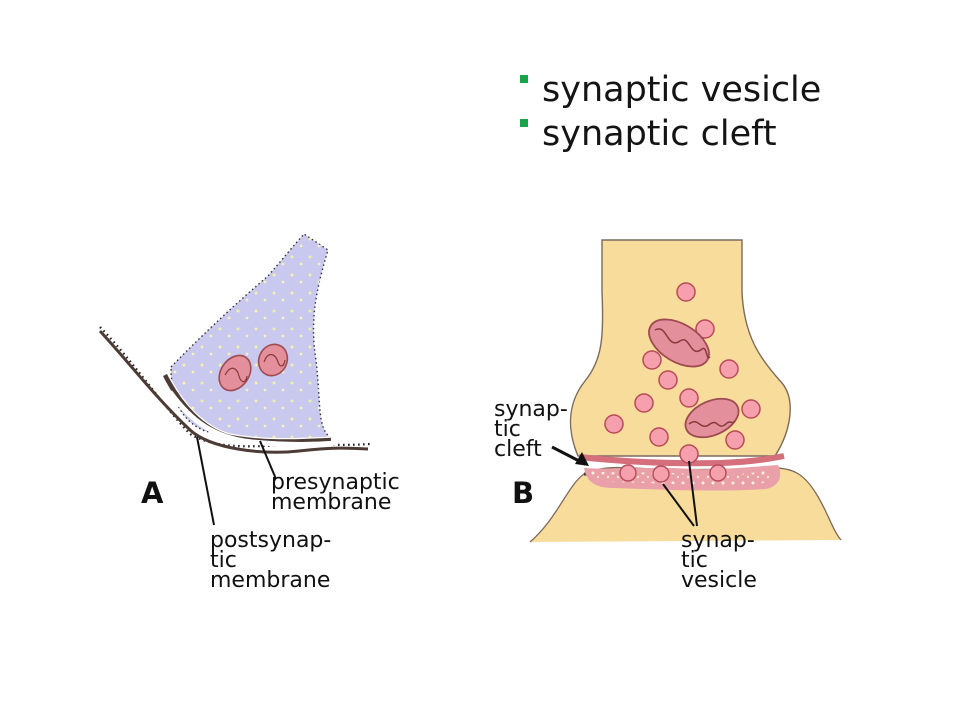 The height and width of the screenshot is (720, 960). Describe the element at coordinates (719, 560) in the screenshot. I see `synaptic-vesicle-label: synap- tic vesicle` at that location.